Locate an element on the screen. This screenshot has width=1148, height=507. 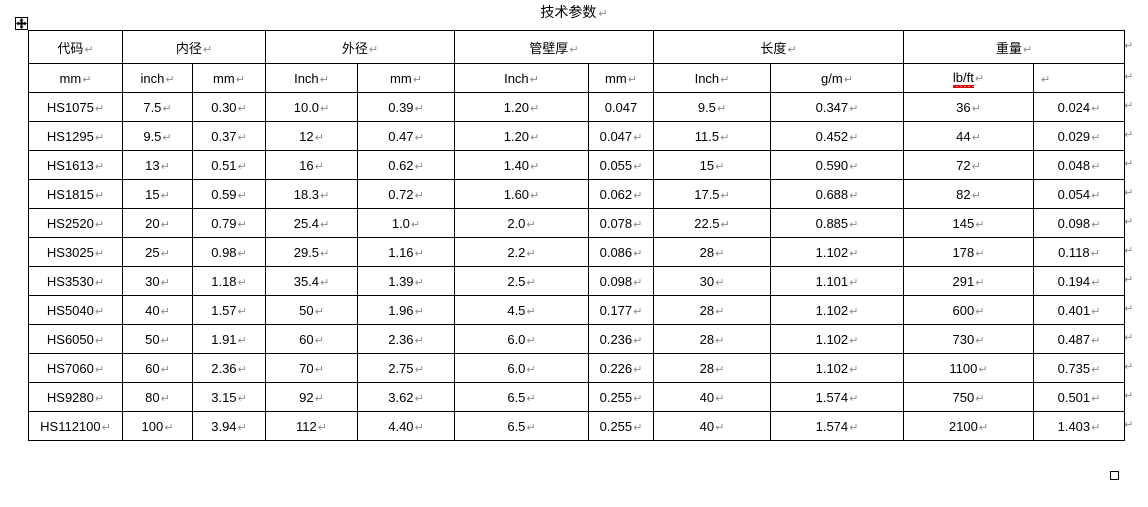
cell-text: 0.048 is located at coordinates (1074, 165).